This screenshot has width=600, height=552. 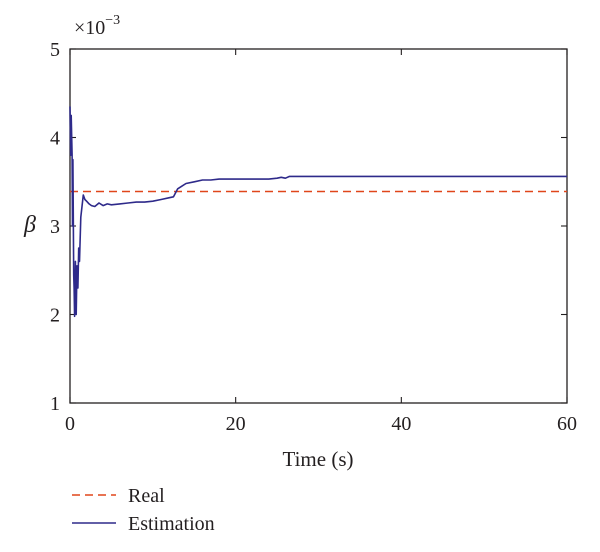 I want to click on legend: Real Estimation, so click(x=143, y=510).